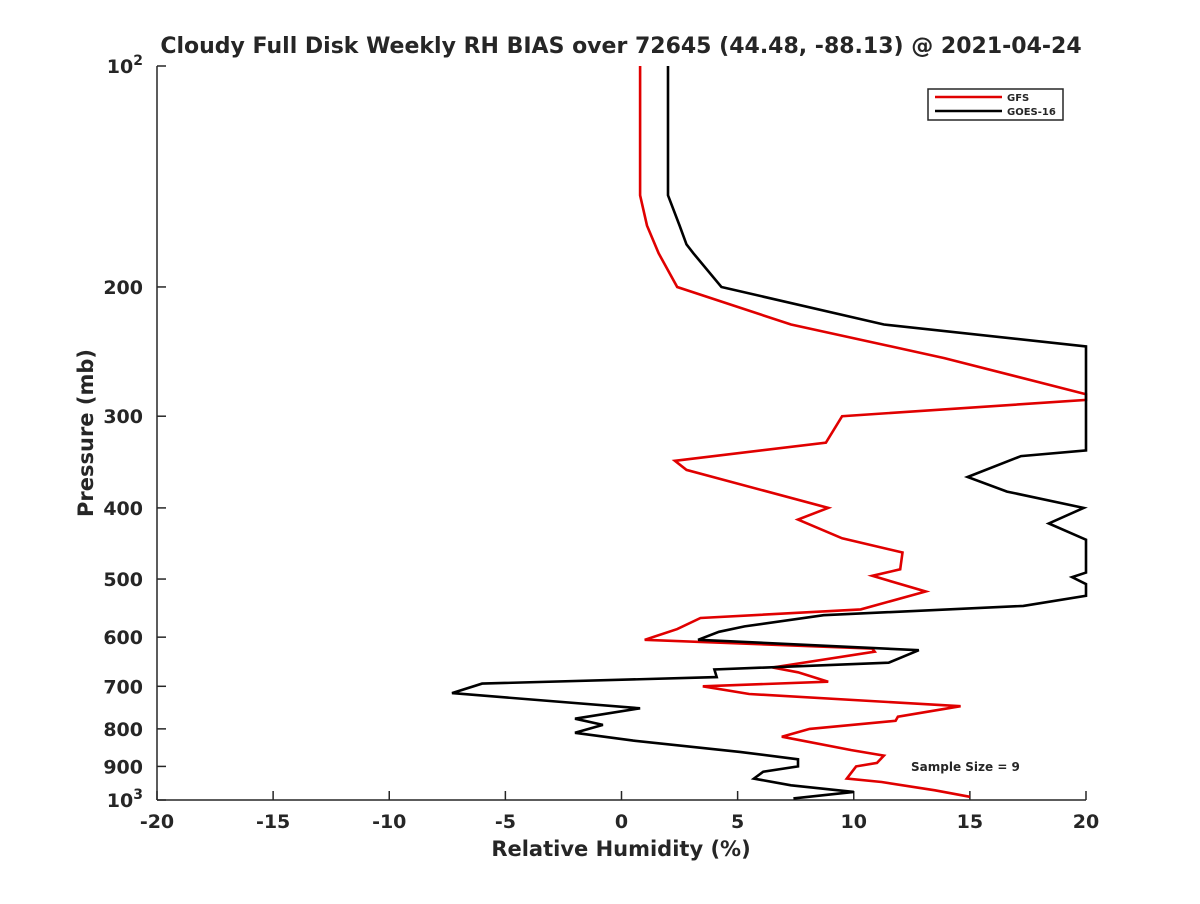 The width and height of the screenshot is (1200, 904). I want to click on y-tick-label: 700, so click(123, 687).